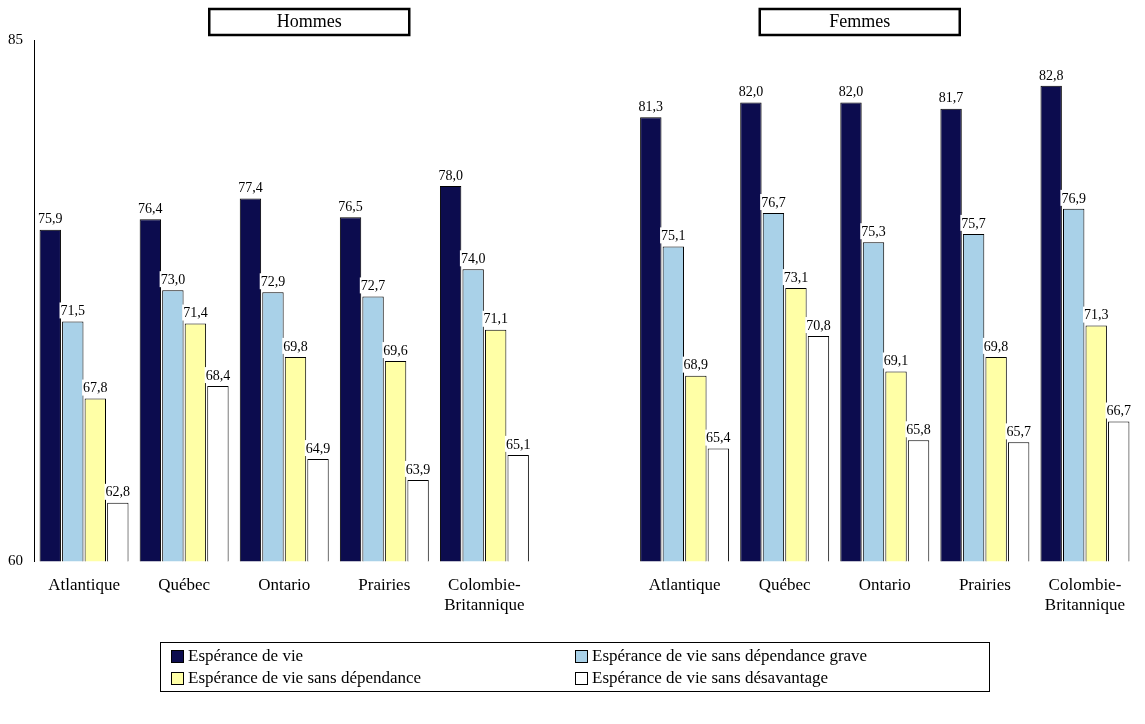 The width and height of the screenshot is (1145, 724). I want to click on data-label: 65,1, so click(518, 444).